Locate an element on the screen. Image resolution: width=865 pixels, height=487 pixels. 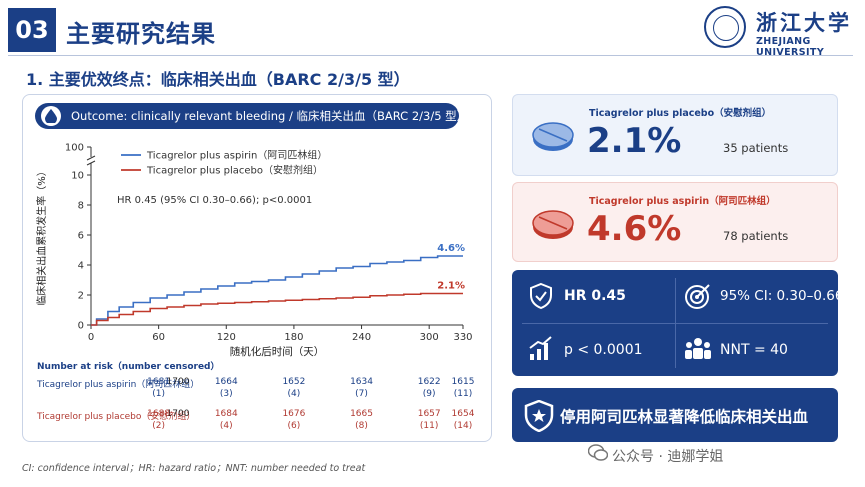
risk-row-label: Ticagrelor plus aspirin（阿司匹林组） is located at coordinates (118, 385).